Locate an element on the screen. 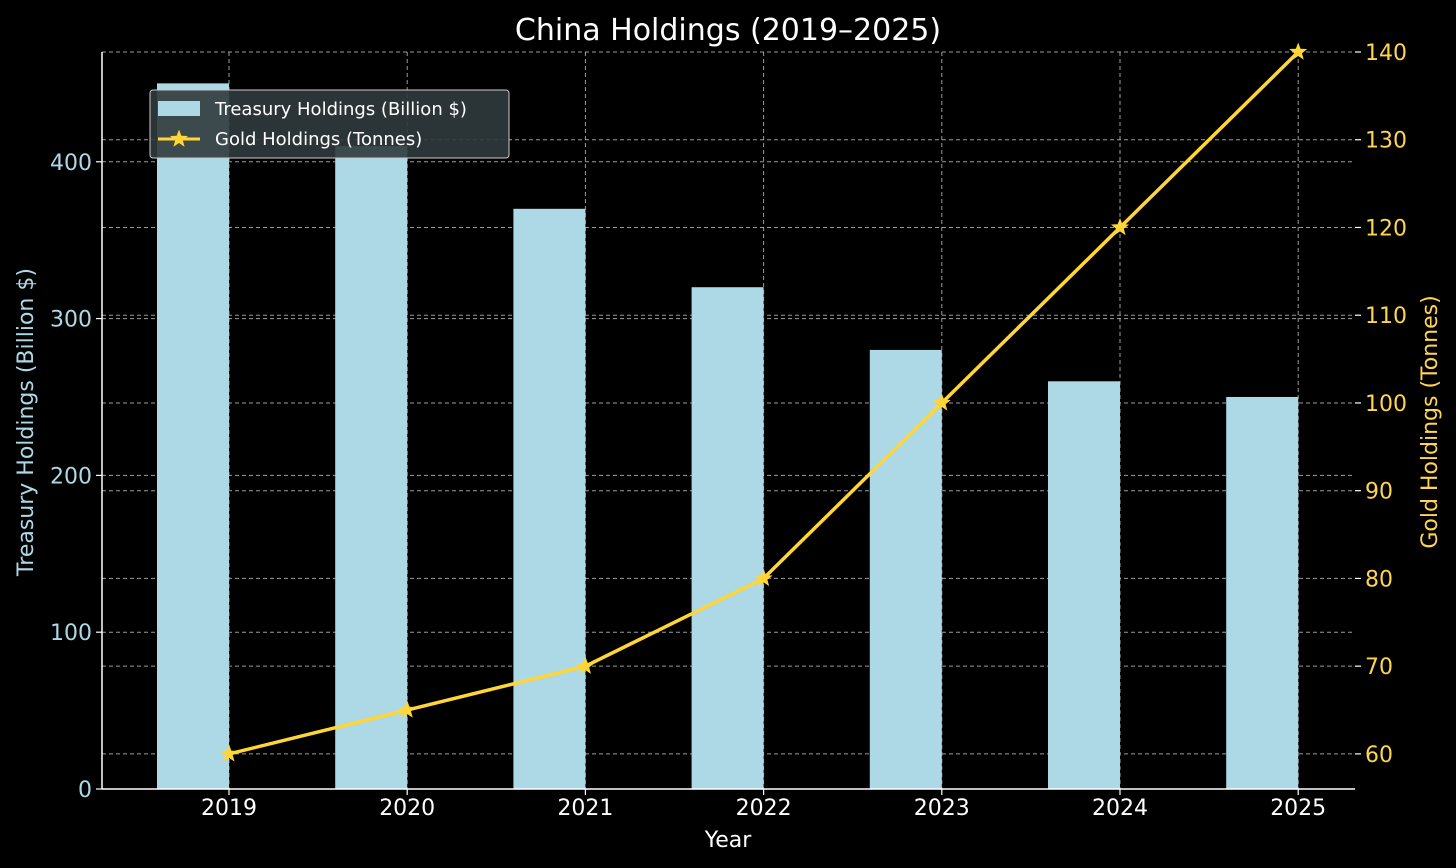 The height and width of the screenshot is (868, 1456). gold-marker-2023 is located at coordinates (941, 402).